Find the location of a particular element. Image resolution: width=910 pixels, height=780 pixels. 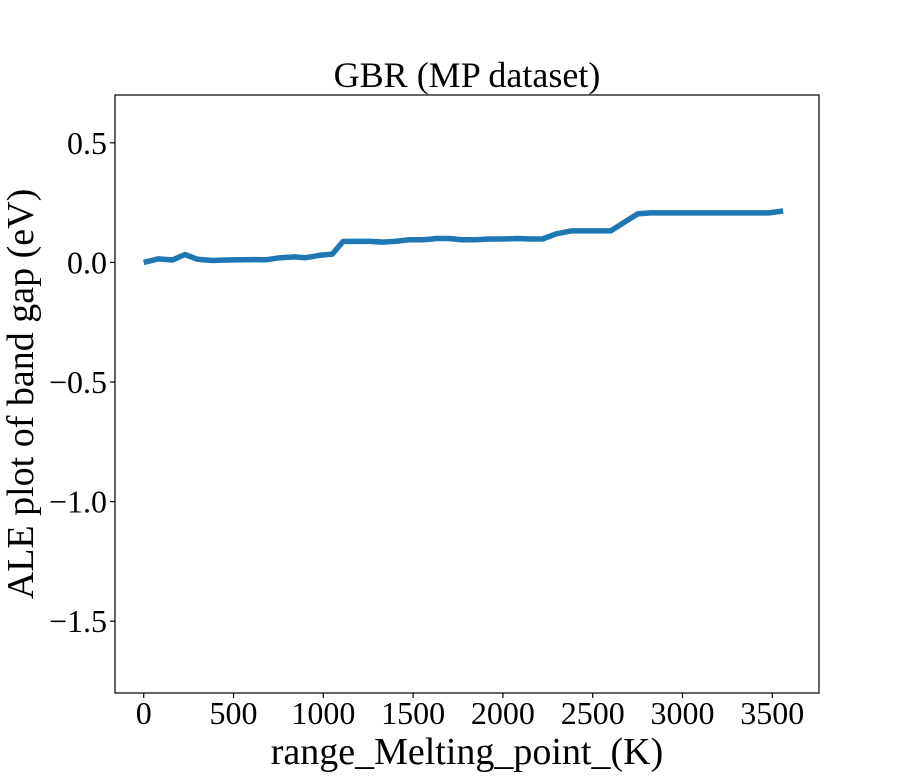

x-tick-label: 2000 is located at coordinates (503, 713).